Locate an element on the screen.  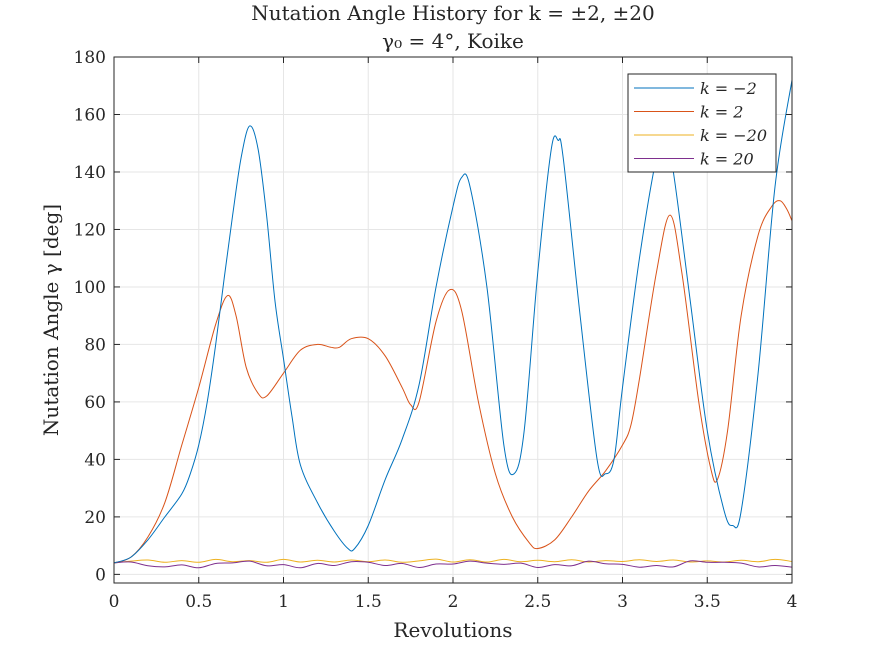
y-axis-label: Nutation Angle γ [deg] is located at coordinates (51, 320).